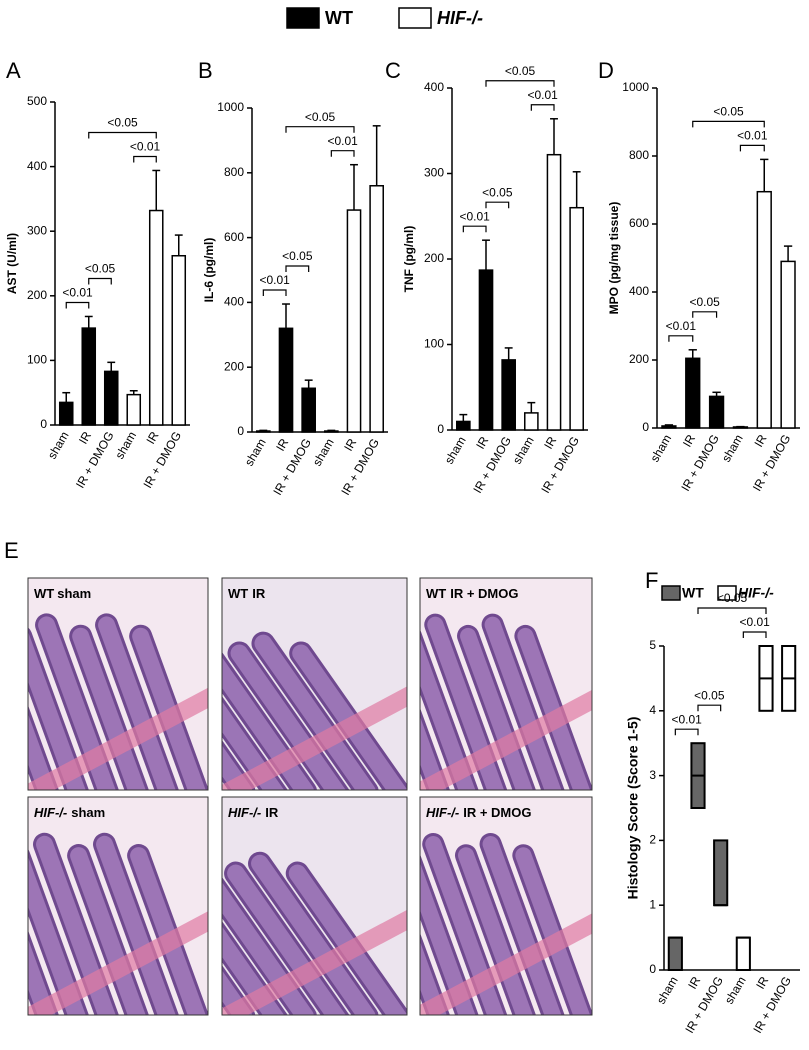 This screenshot has height=1050, width=809. I want to click on y-tick-label: 4, so click(652, 710).